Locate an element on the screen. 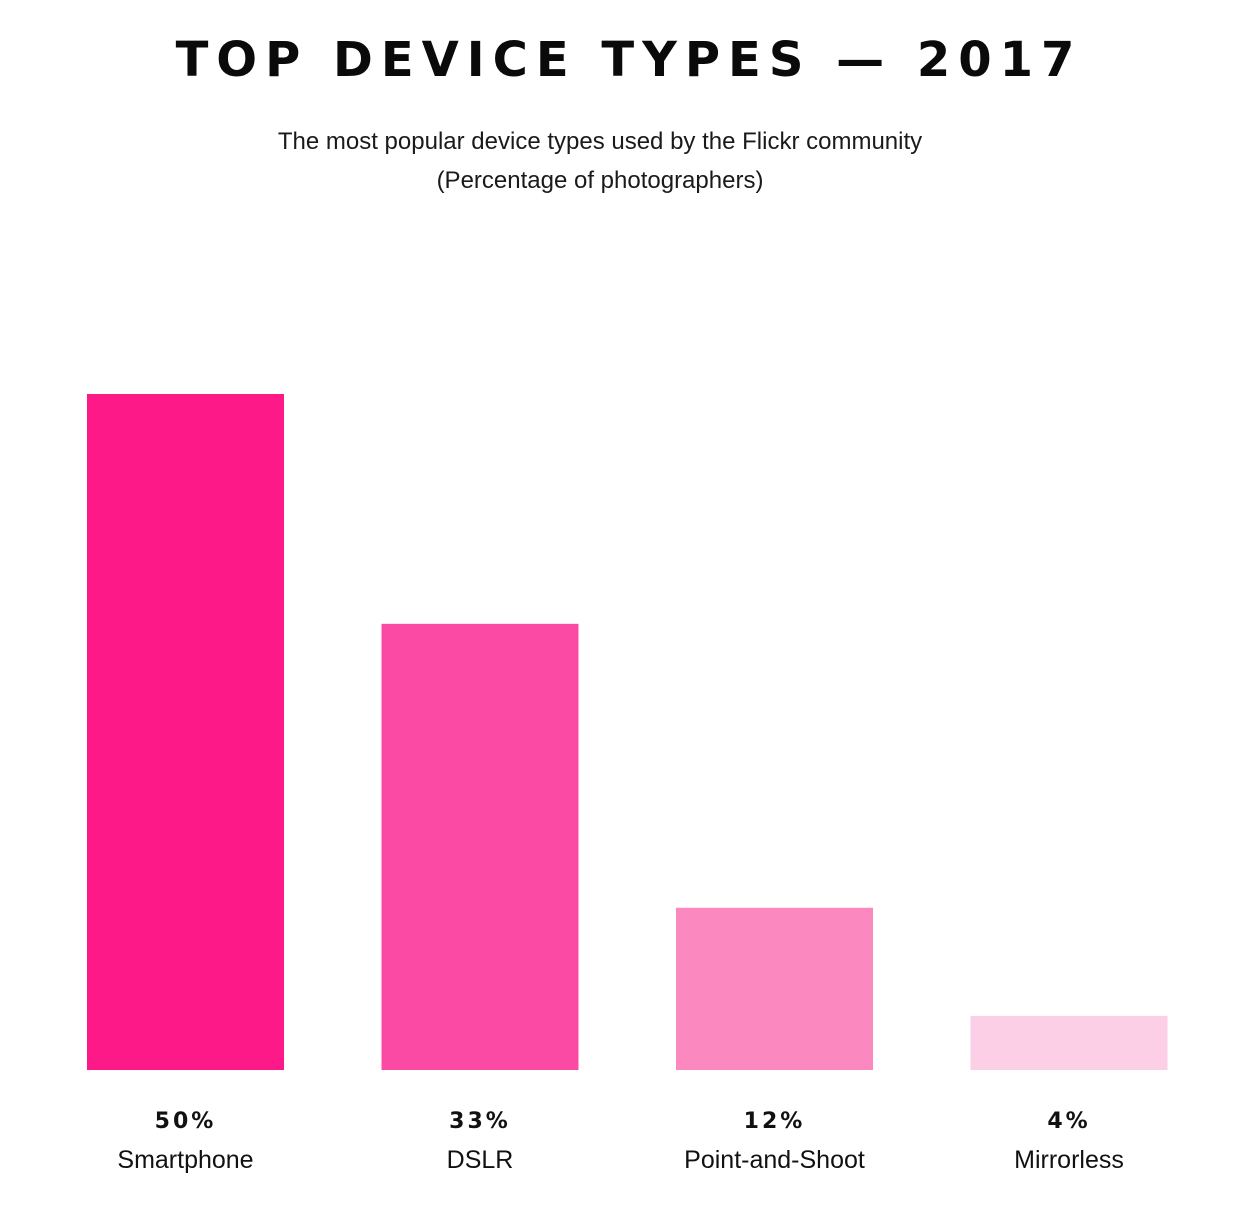 This screenshot has height=1210, width=1258. subtitle-line-2: (Percentage of photographers) is located at coordinates (600, 180).